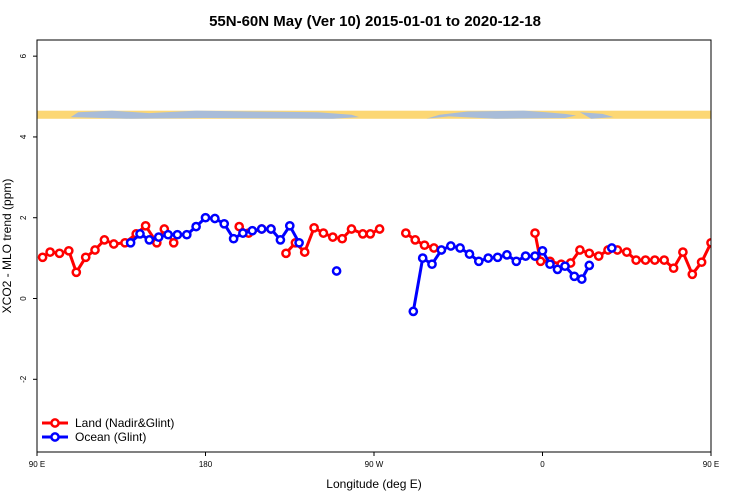  What do you see at coordinates (124, 423) in the screenshot?
I see `legend-label: Land (Nadir&Glint)` at bounding box center [124, 423].